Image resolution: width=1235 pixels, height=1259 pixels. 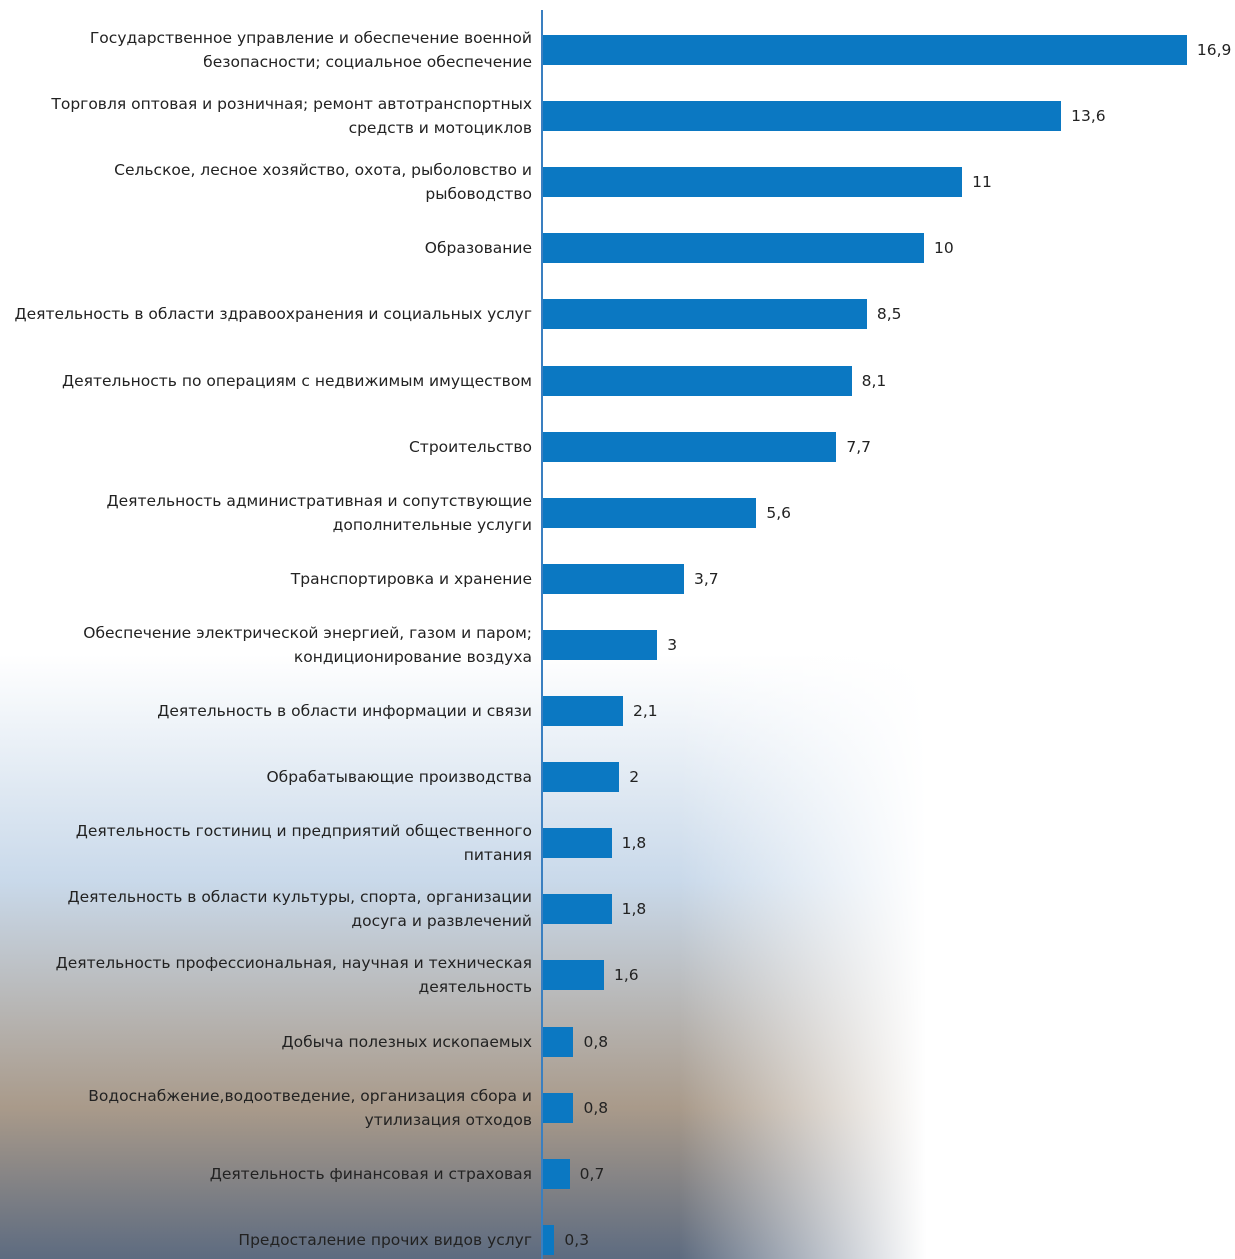 I want to click on category-label: Добыча полезных ископаемых, so click(x=406, y=1041).